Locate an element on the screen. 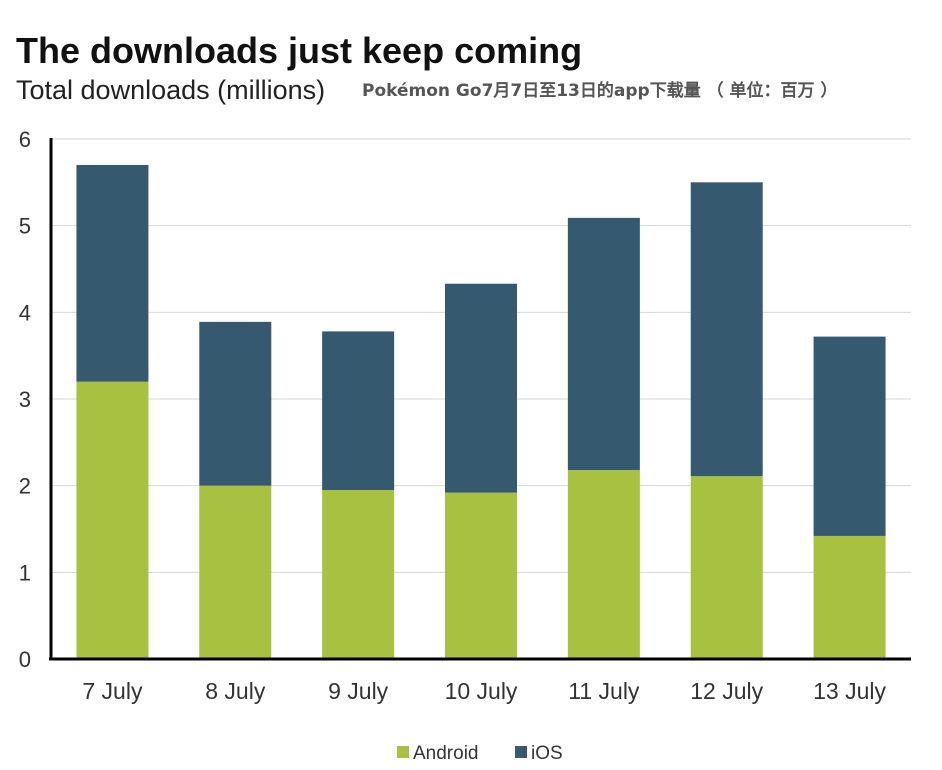 The height and width of the screenshot is (770, 942). legend: Android iOS is located at coordinates (480, 753).